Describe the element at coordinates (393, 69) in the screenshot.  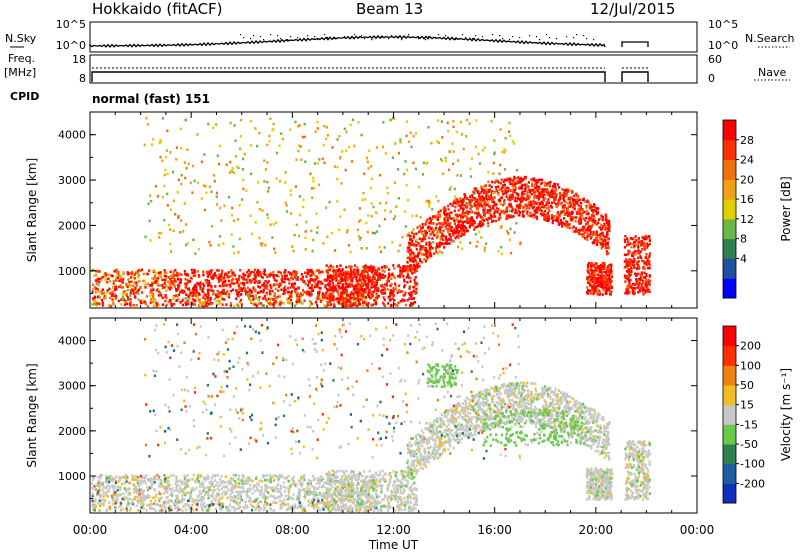
I see `freq-panel-frame` at that location.